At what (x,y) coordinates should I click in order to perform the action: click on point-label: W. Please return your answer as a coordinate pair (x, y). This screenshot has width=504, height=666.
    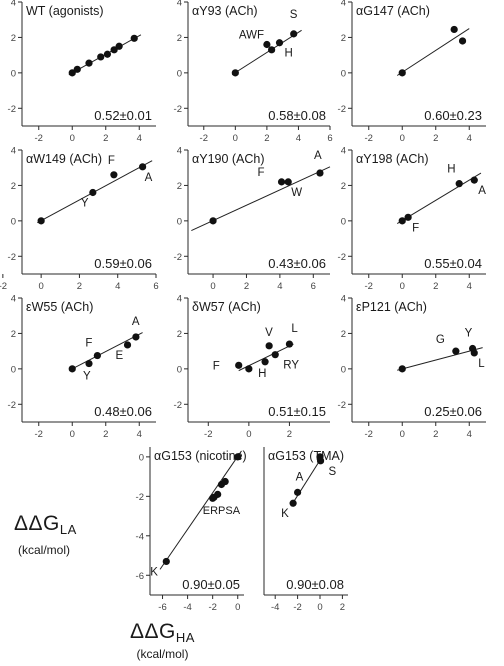
    Looking at the image, I should click on (296, 193).